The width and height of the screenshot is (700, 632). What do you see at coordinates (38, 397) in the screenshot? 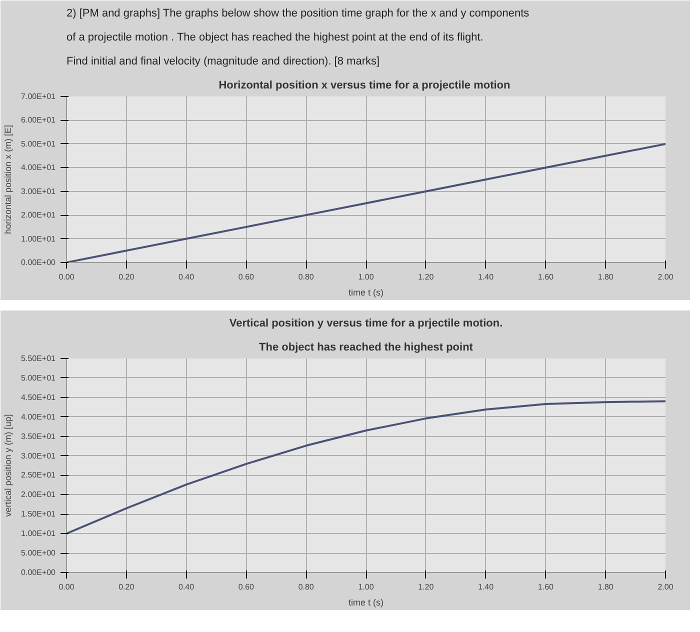
I see `y-tick-label: 4.50E+01` at bounding box center [38, 397].